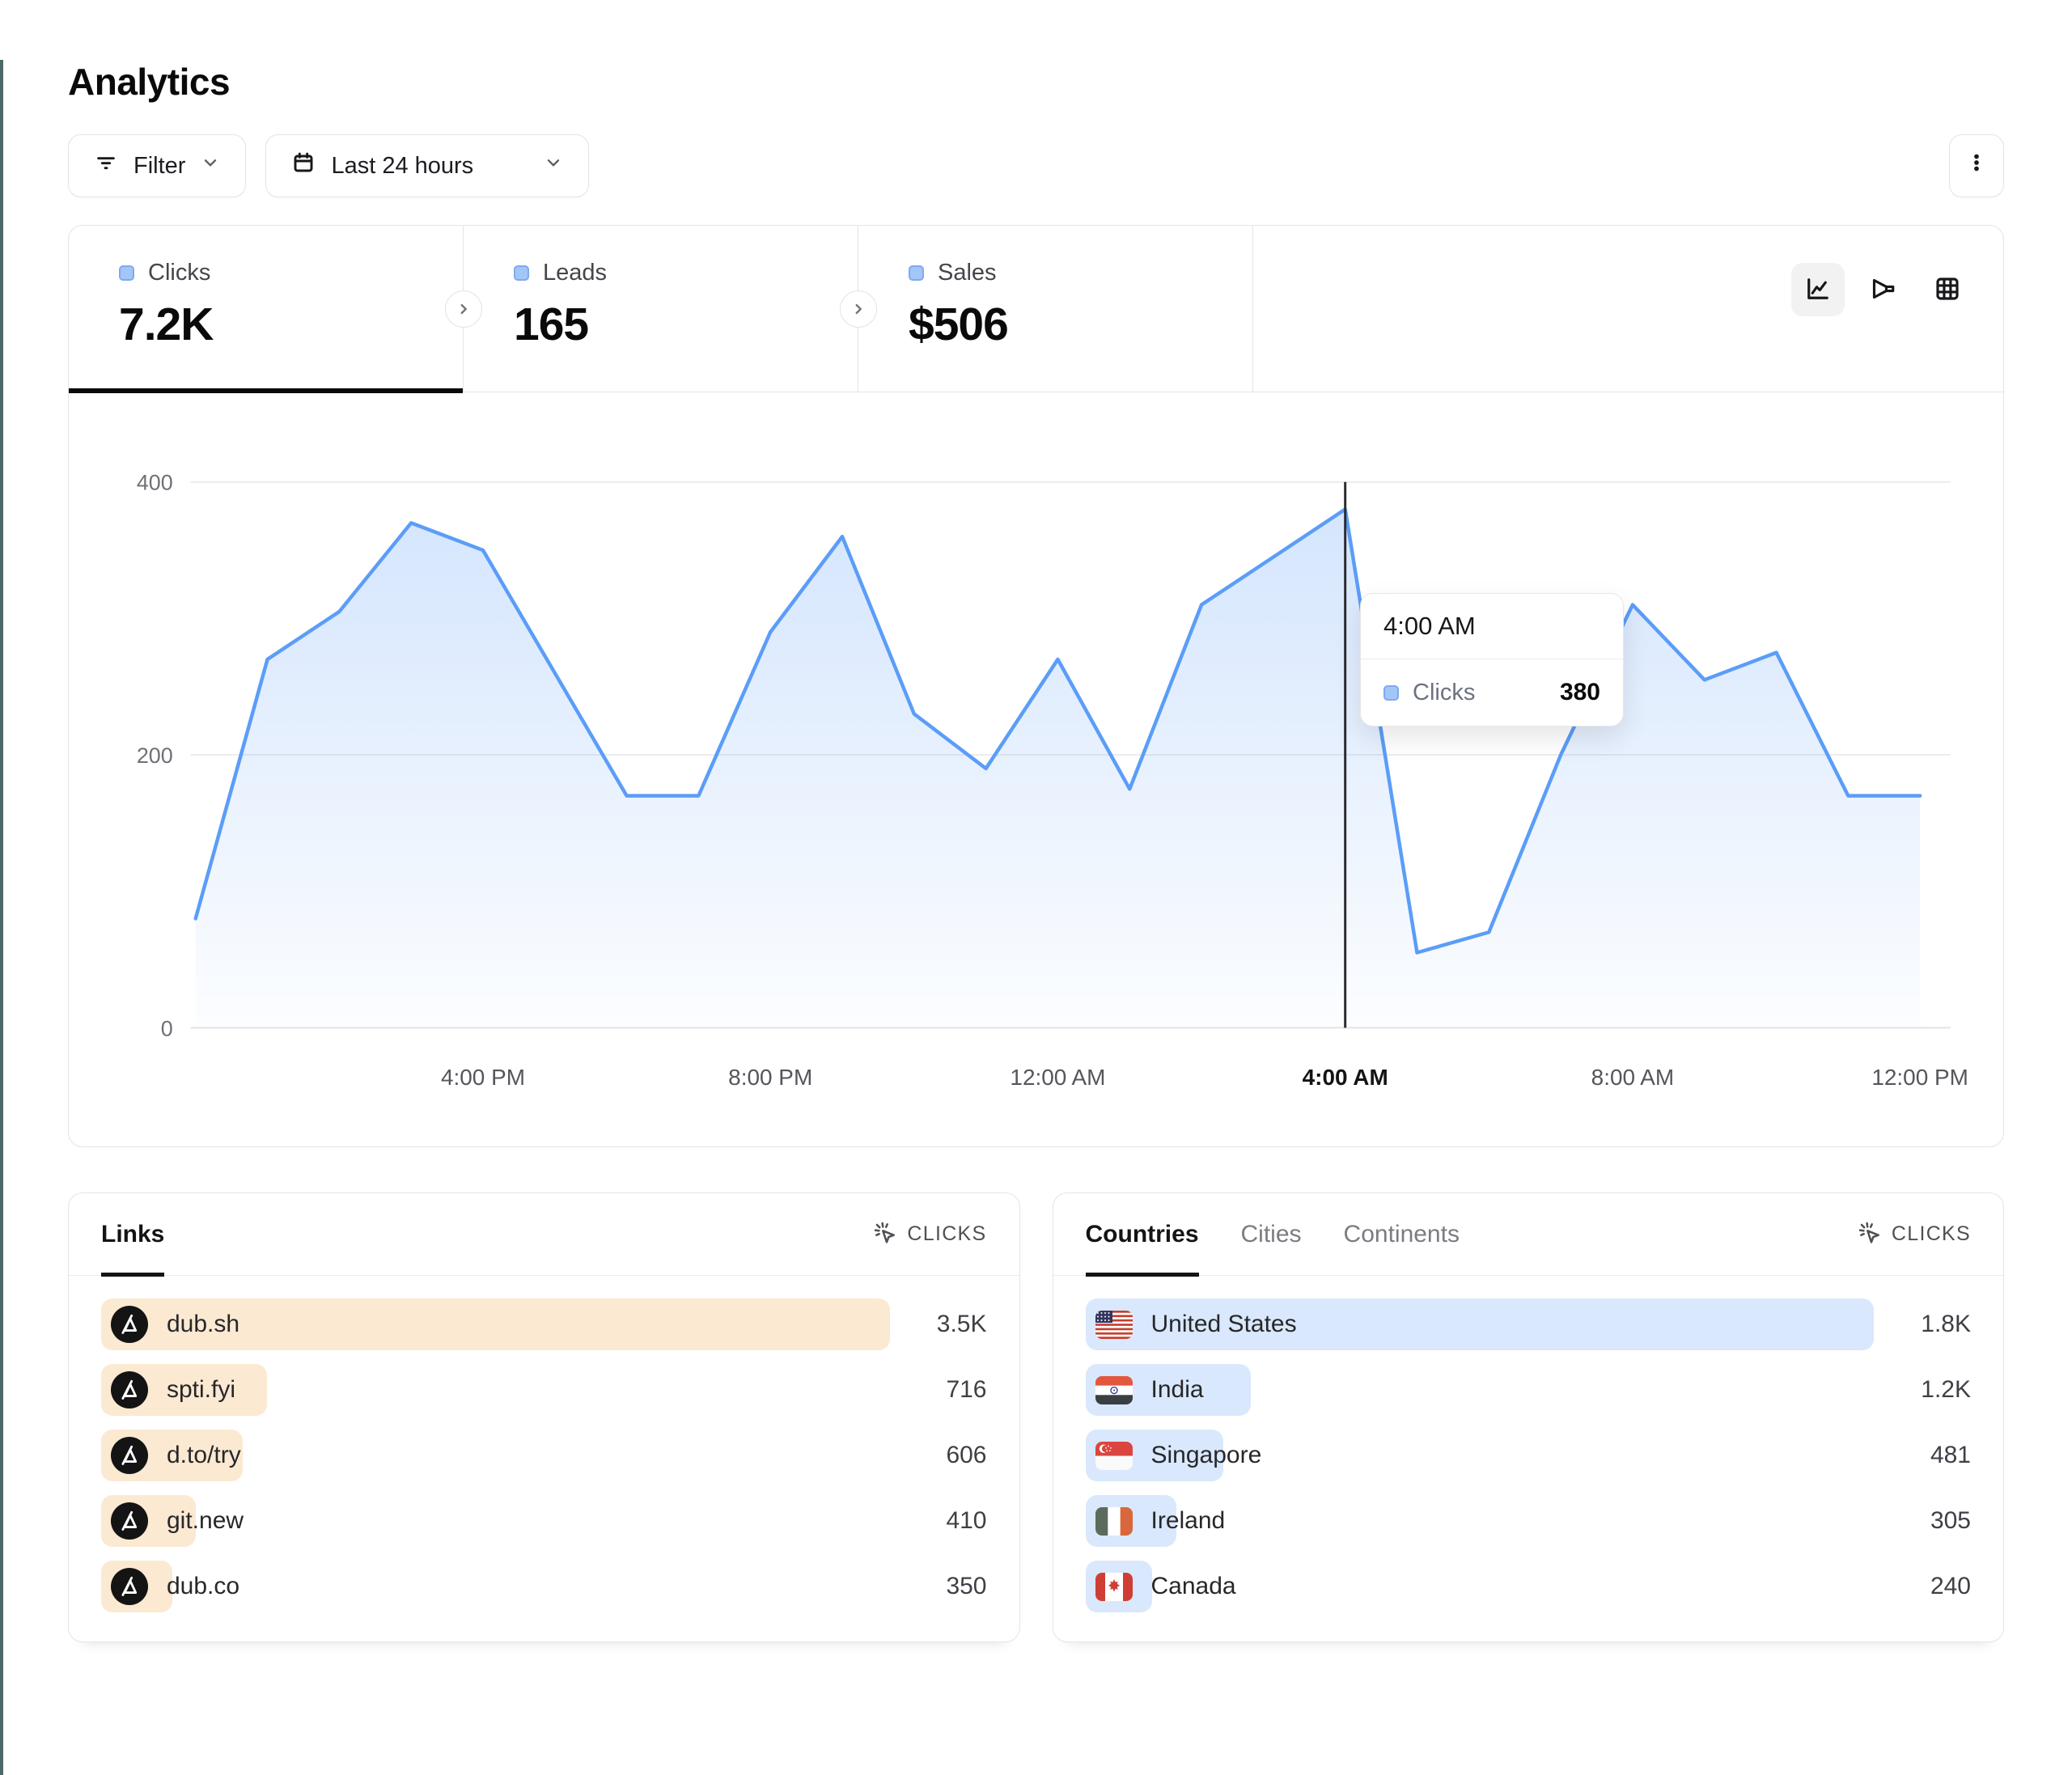 The height and width of the screenshot is (1775, 2072). I want to click on tab-cities: Cities, so click(1271, 1234).